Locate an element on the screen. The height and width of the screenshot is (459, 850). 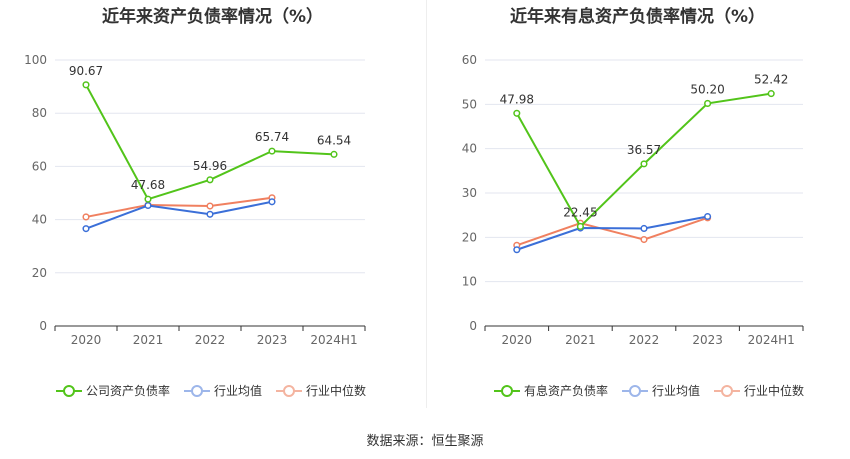
legend-label: 有息资产负债率 is located at coordinates (566, 391).